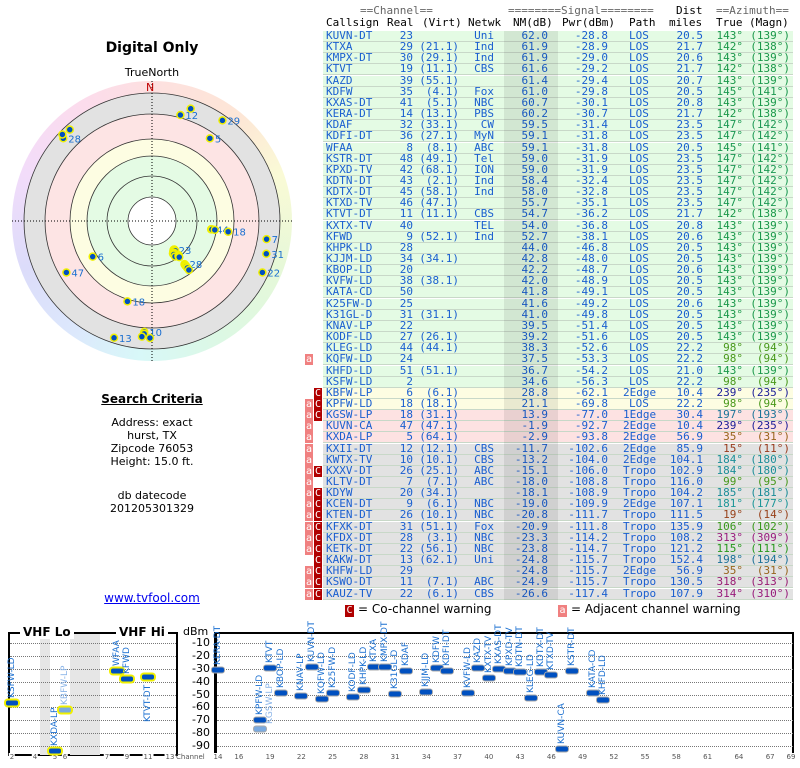 The image size is (800, 768). Describe the element at coordinates (406, 80) in the screenshot. I see `cell-real: 39` at that location.